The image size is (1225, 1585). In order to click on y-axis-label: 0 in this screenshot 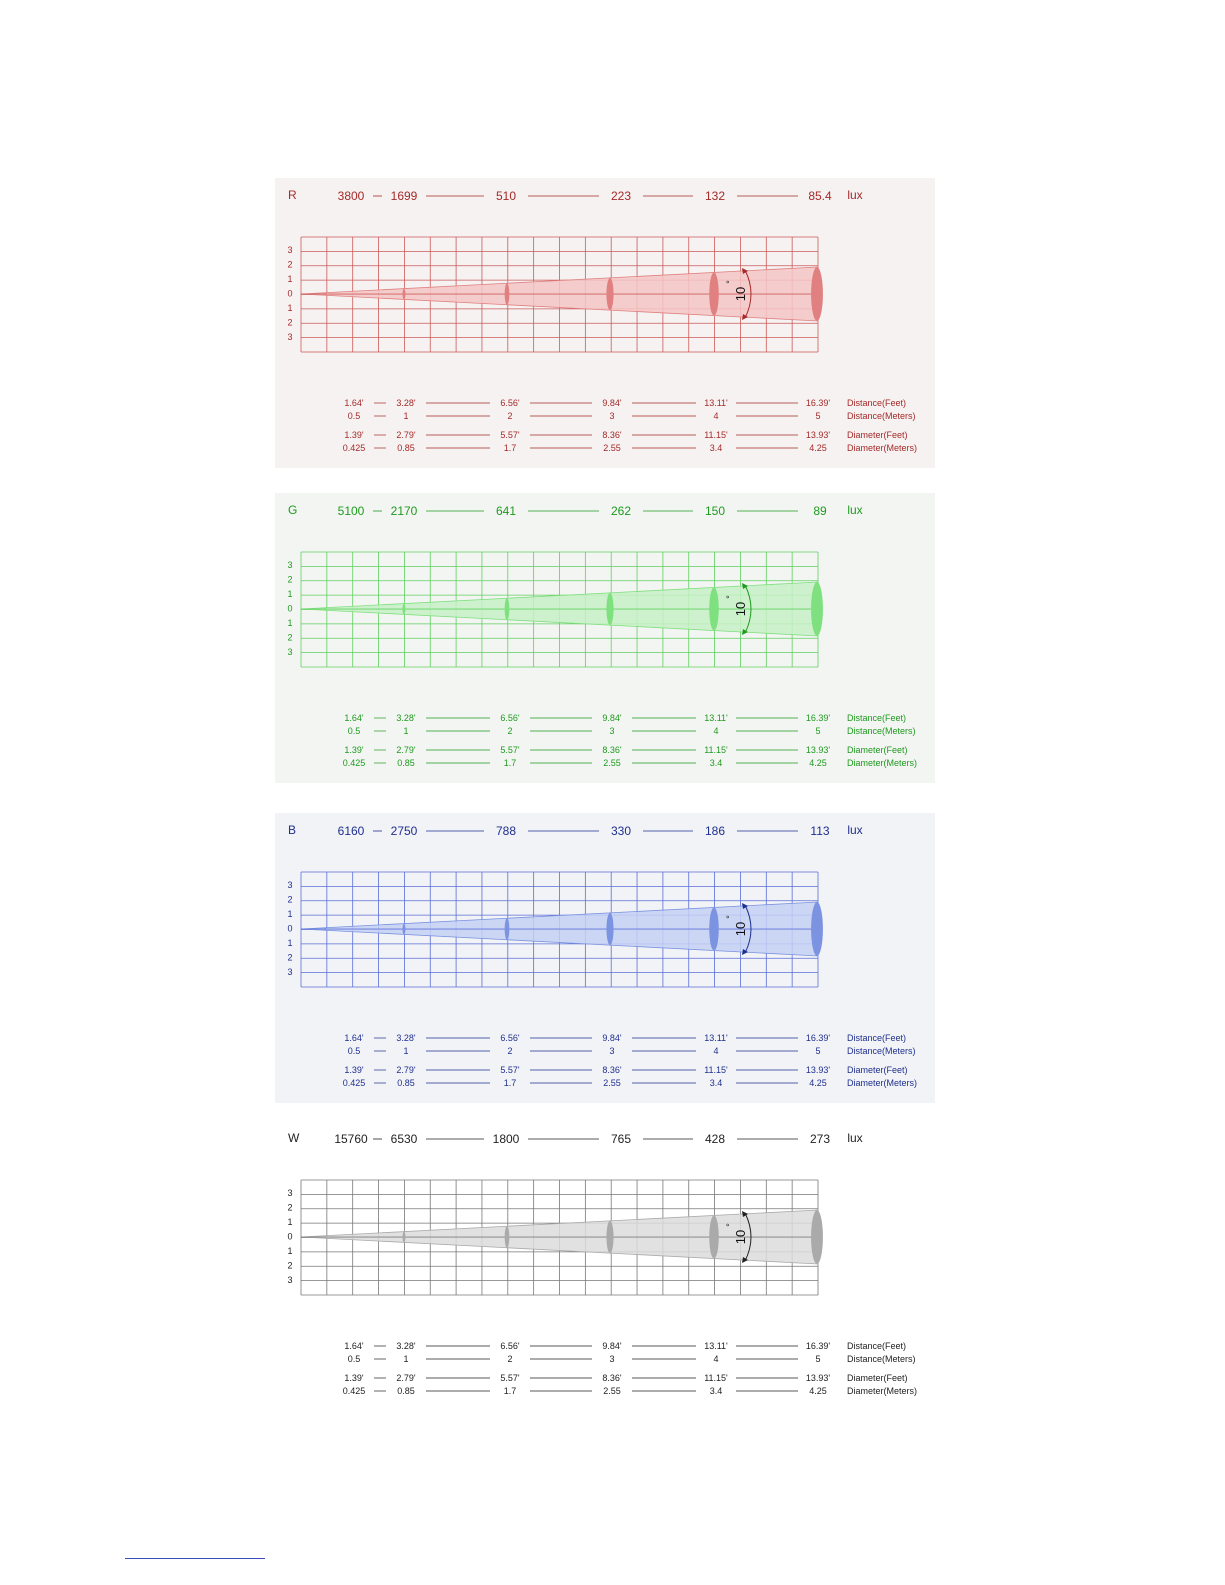, I will do `click(289, 294)`.